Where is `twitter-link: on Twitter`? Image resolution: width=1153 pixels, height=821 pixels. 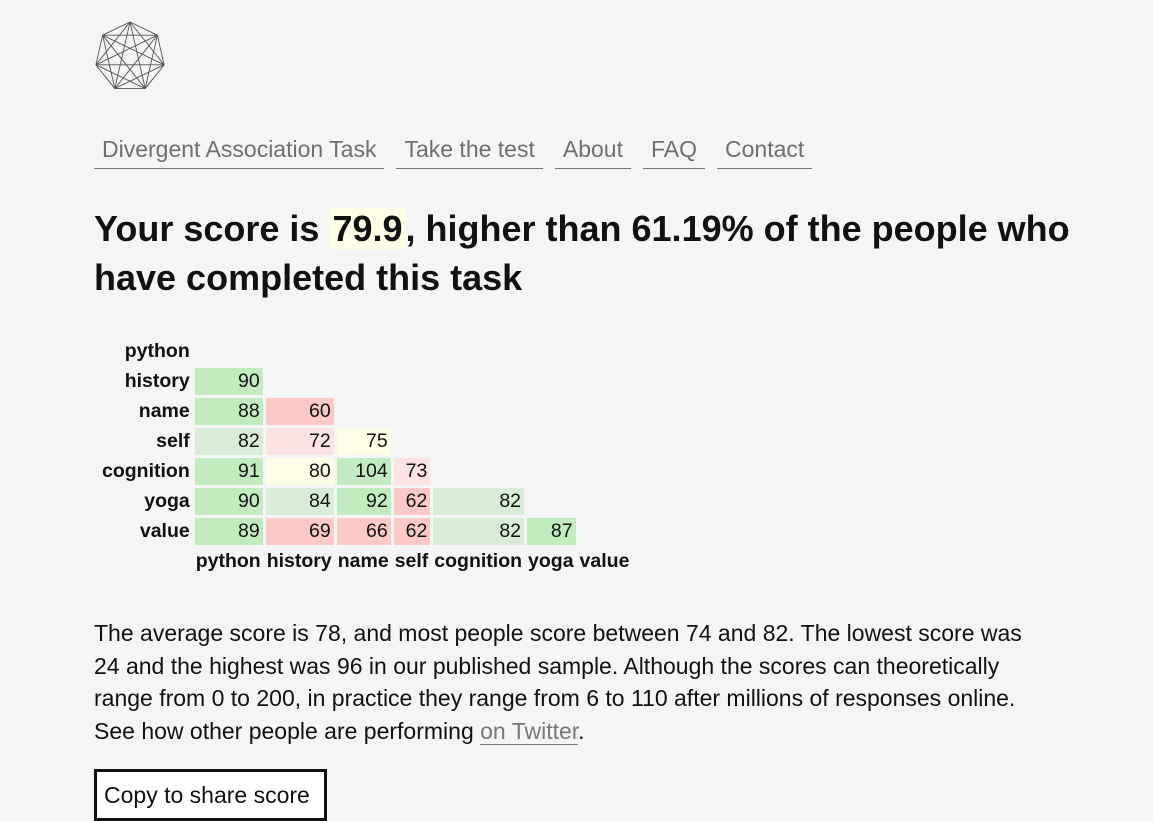 twitter-link: on Twitter is located at coordinates (529, 731).